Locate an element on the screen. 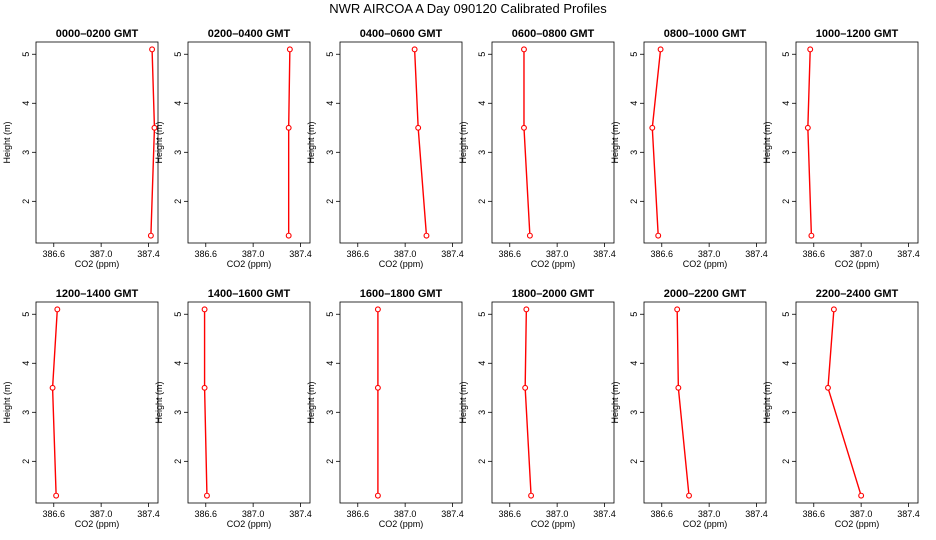 This screenshot has height=540, width=936. panel-title: 0400–0600 GMT is located at coordinates (401, 34).